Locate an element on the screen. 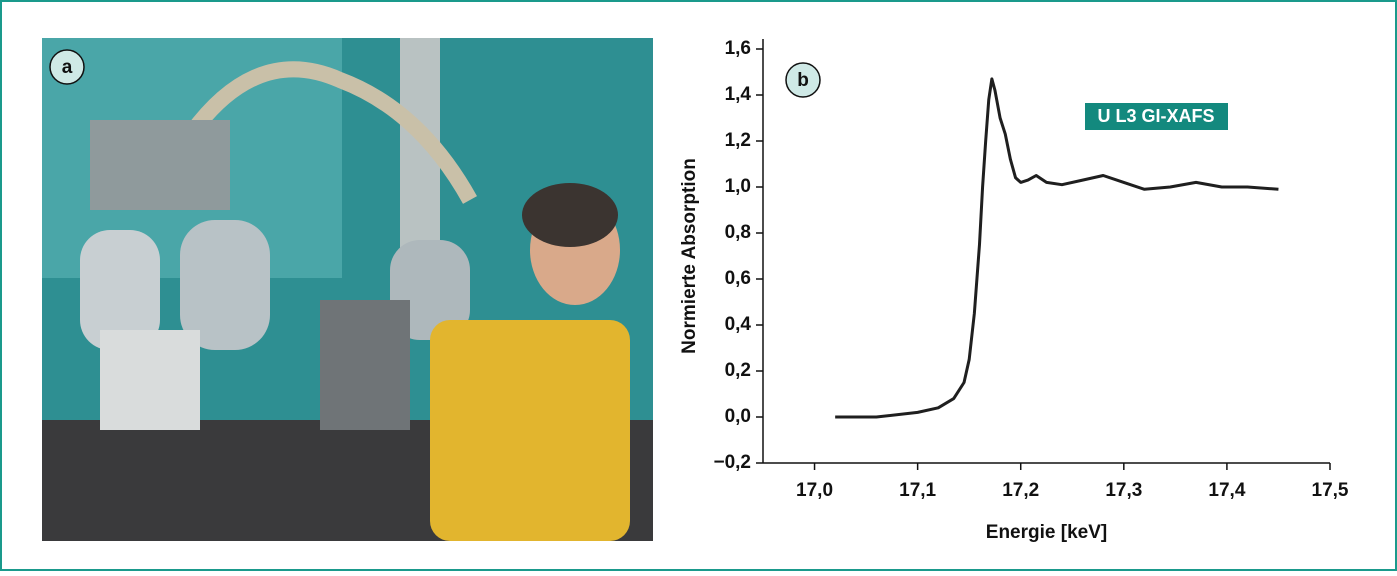  x-tick-label: 17,1 is located at coordinates (917, 490).